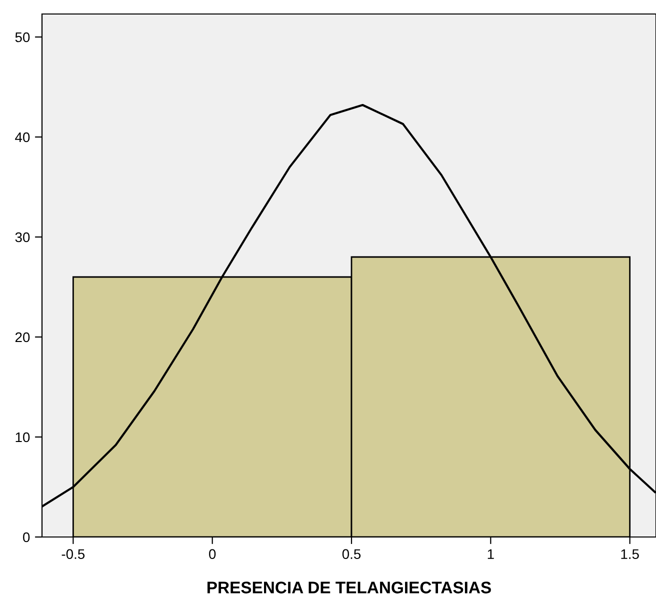  Describe the element at coordinates (22, 237) in the screenshot. I see `y-tick-label: 30` at that location.